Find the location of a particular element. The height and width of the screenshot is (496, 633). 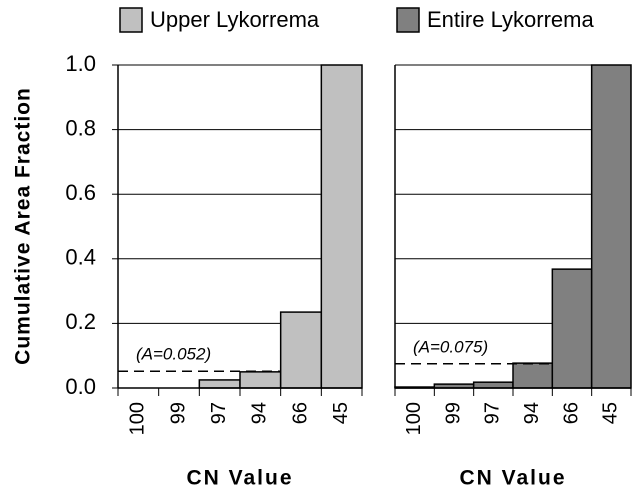

y-tick-label: 0.2 is located at coordinates (80, 321).